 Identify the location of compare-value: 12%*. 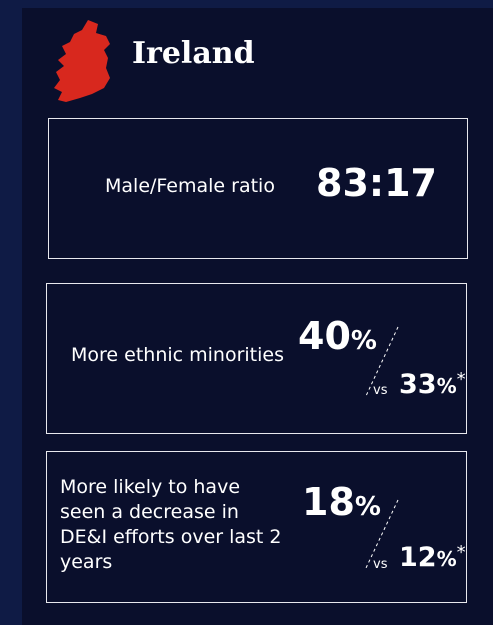
(432, 557).